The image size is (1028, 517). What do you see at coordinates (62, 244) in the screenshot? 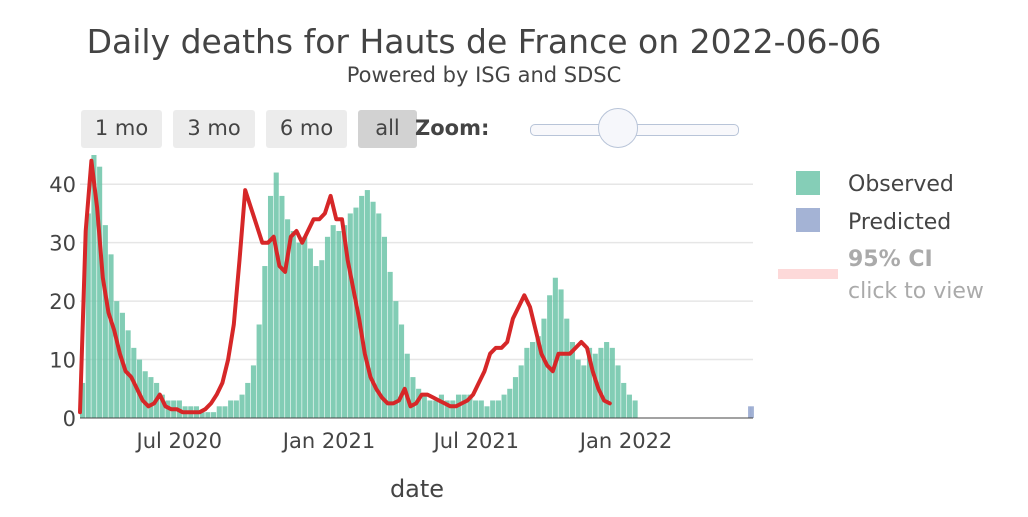
I see `y-tick-label: 30` at bounding box center [62, 244].